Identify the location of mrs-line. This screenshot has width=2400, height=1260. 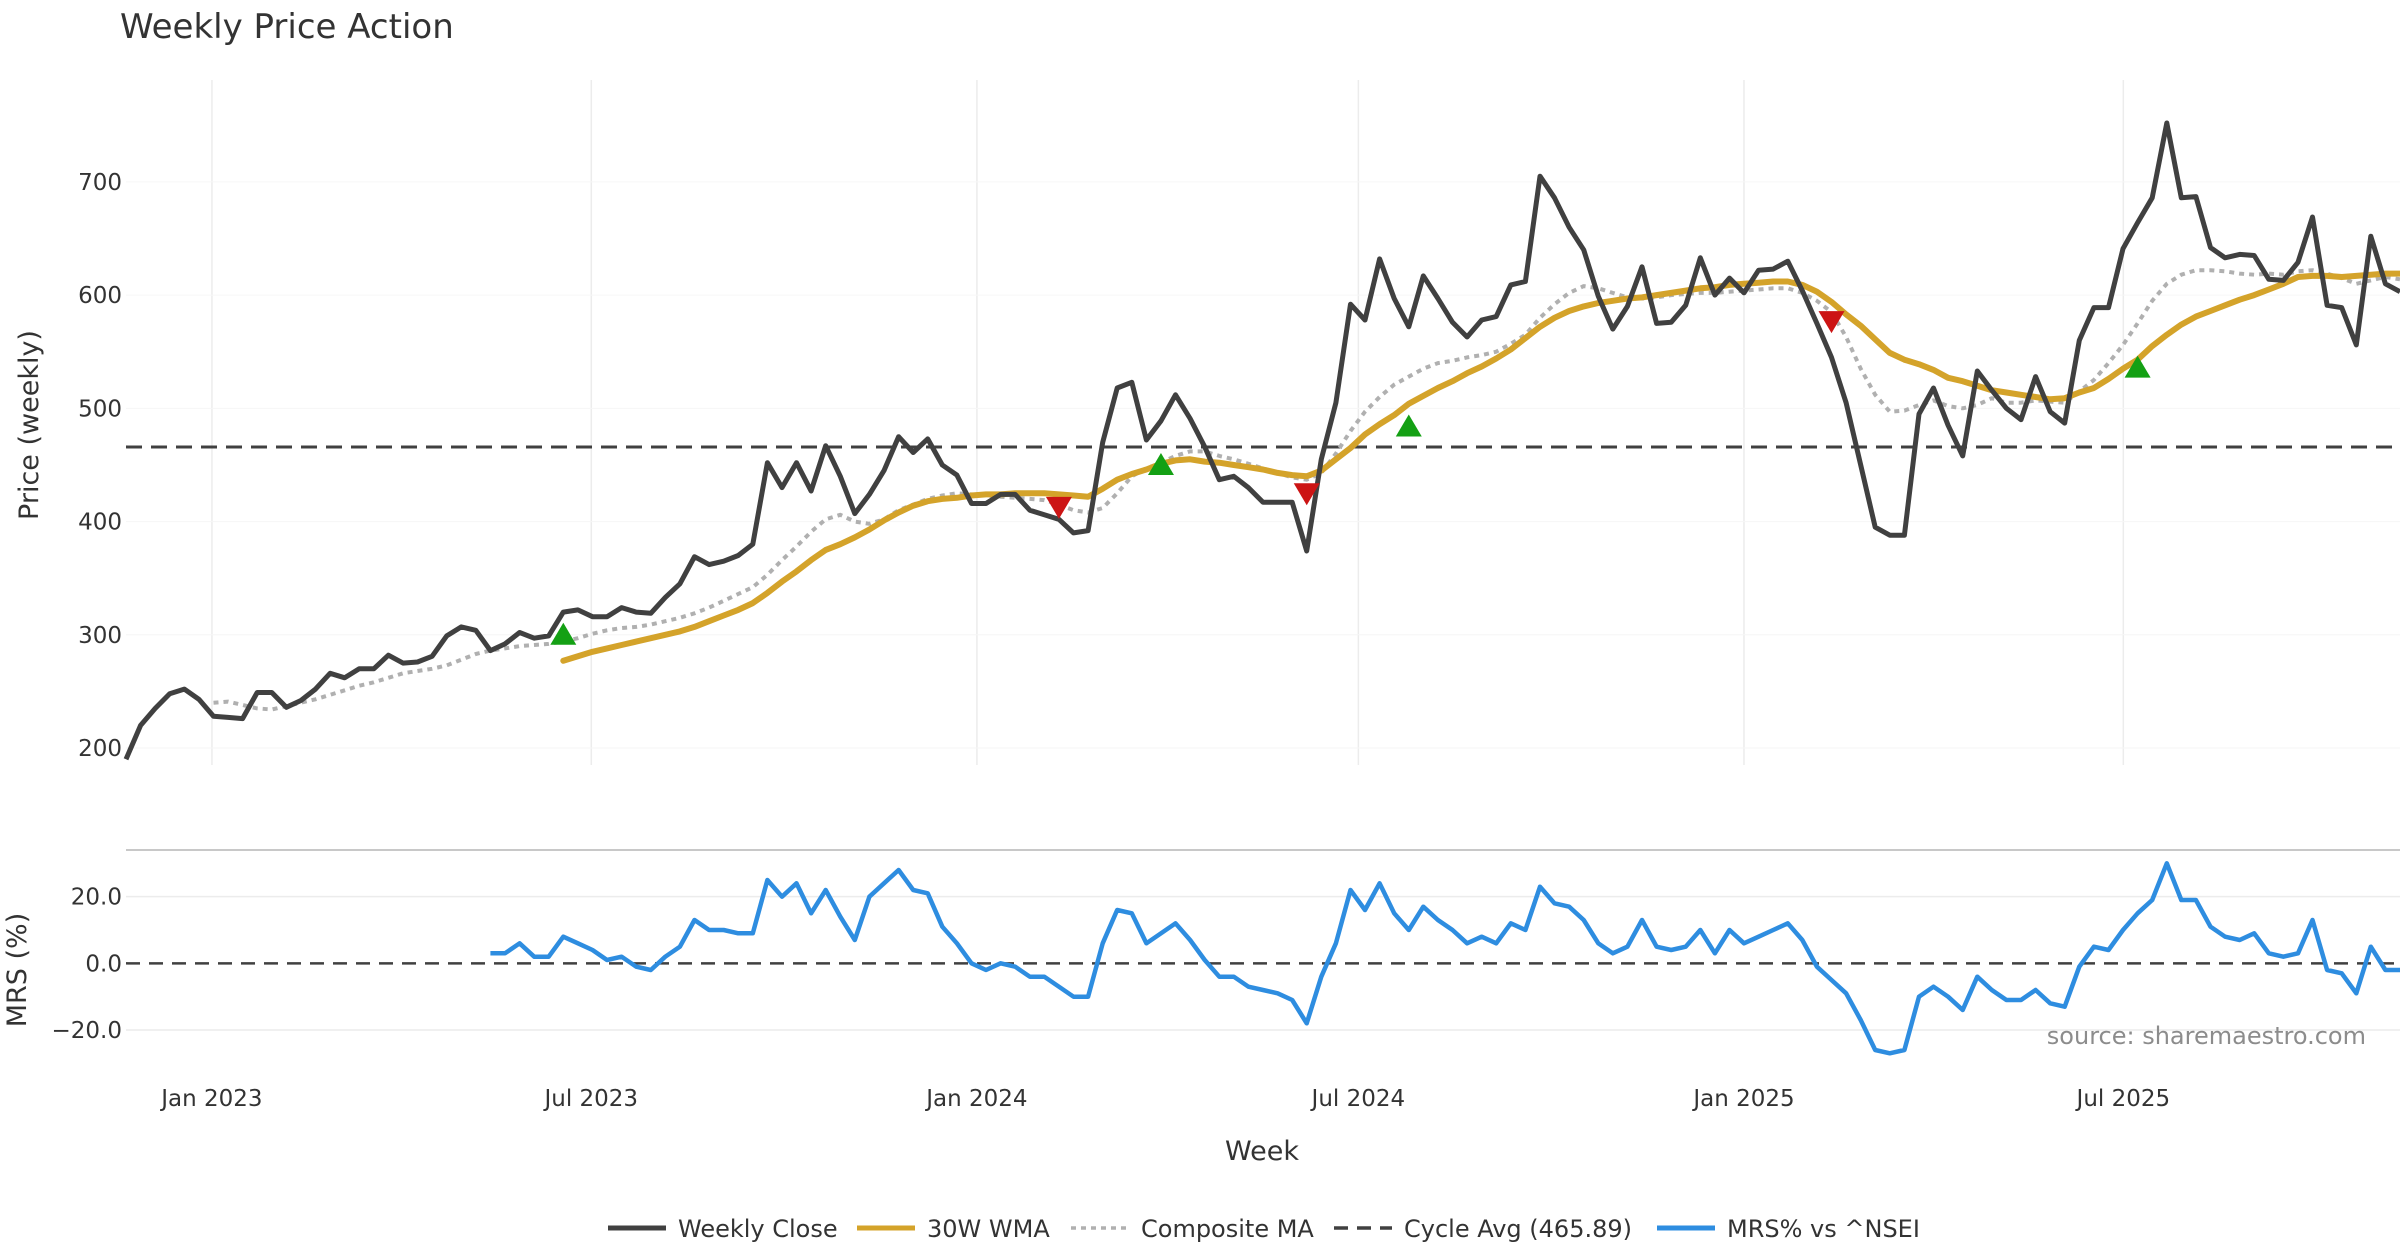
(1445, 958).